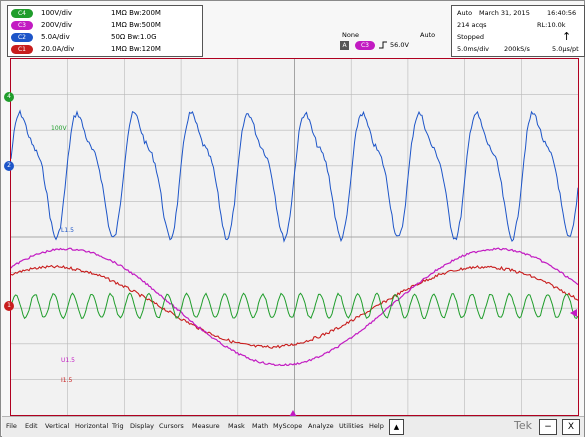  What do you see at coordinates (523, 425) in the screenshot?
I see `brand-logo: Tek` at bounding box center [523, 425].